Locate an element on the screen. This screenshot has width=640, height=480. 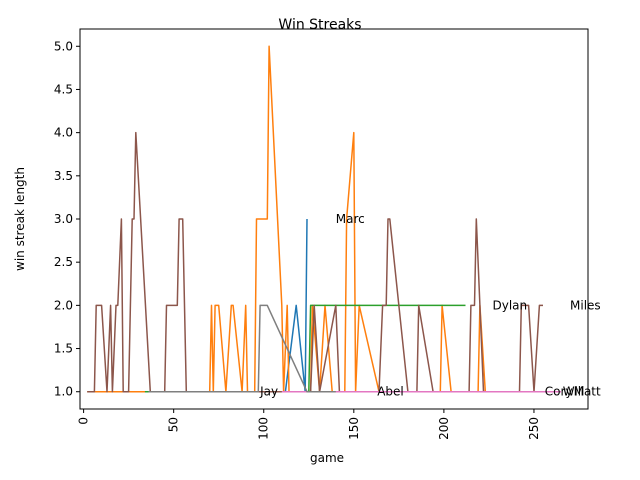
series-line-marc is located at coordinates (296, 305).